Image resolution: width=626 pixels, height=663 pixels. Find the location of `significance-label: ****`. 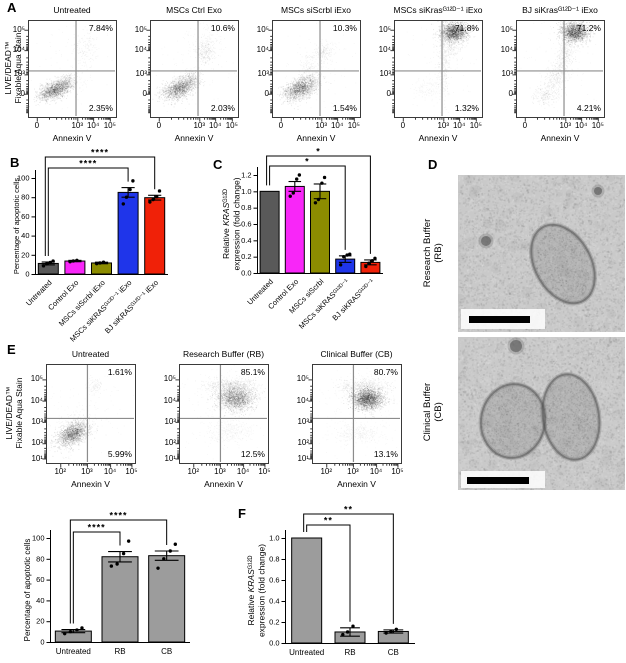

significance-label: **** is located at coordinates (100, 153).